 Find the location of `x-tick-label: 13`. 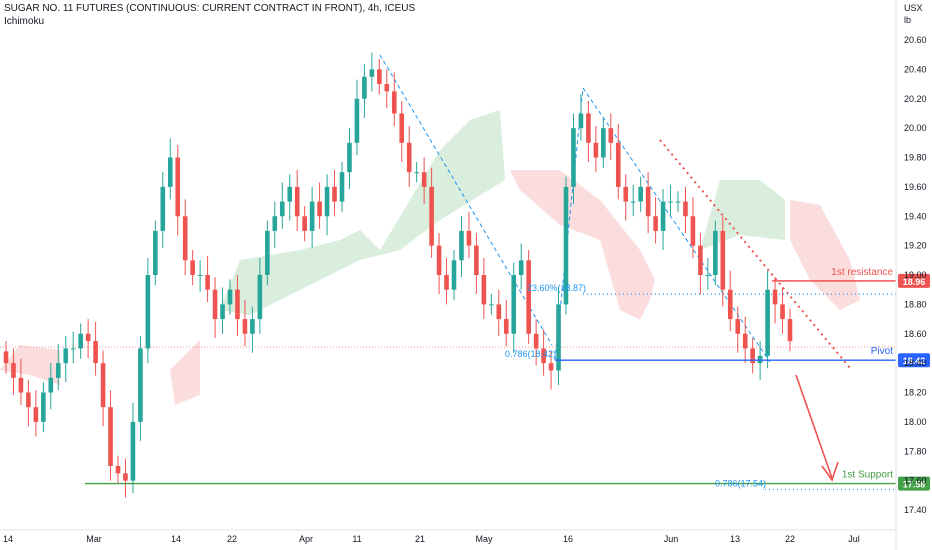

x-tick-label: 13 is located at coordinates (735, 539).